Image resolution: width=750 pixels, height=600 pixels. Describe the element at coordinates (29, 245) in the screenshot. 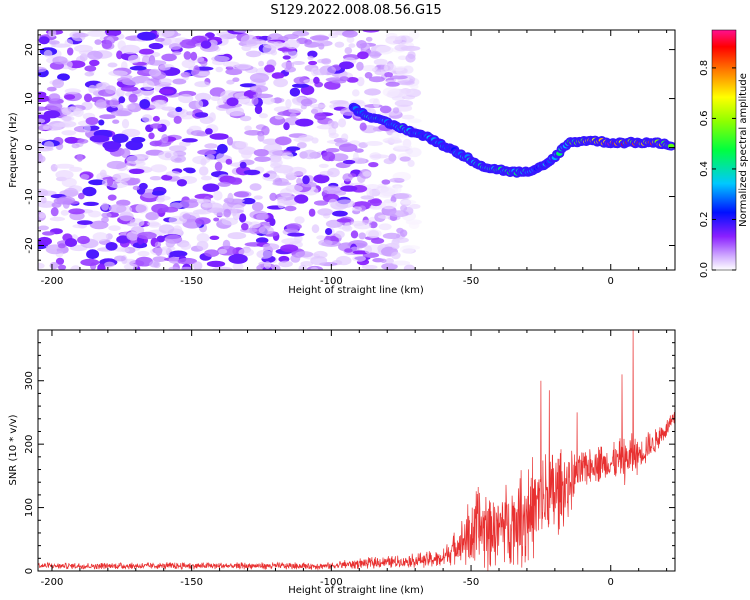

I see `spectrogram-y-tick-label: -20` at that location.